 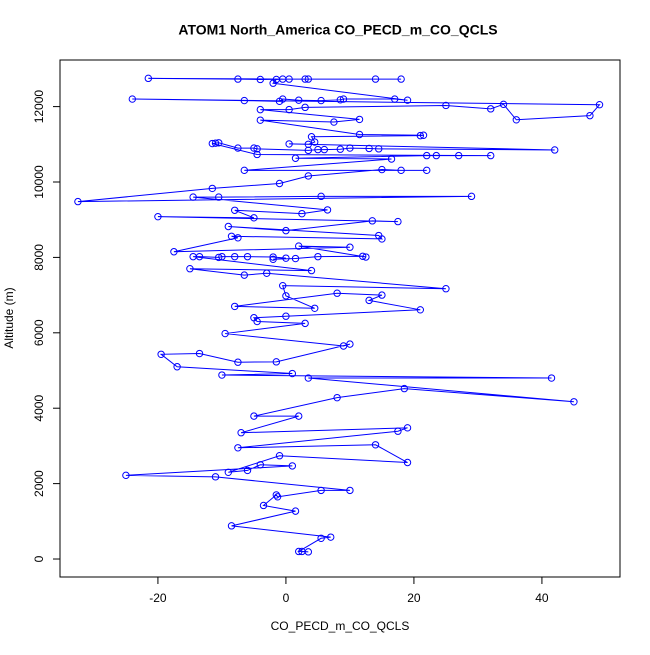 What do you see at coordinates (39, 408) in the screenshot?
I see `y-tick-label: 4000` at bounding box center [39, 408].